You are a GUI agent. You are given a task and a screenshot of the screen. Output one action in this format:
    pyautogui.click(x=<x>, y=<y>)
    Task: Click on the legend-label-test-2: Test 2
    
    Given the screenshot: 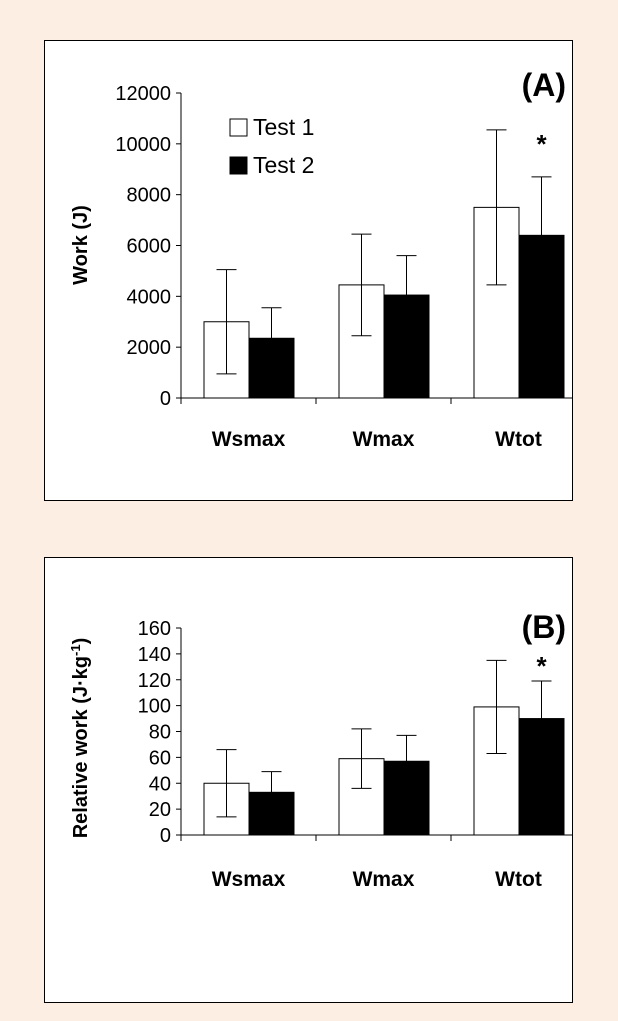 What is the action you would take?
    pyautogui.click(x=283, y=165)
    